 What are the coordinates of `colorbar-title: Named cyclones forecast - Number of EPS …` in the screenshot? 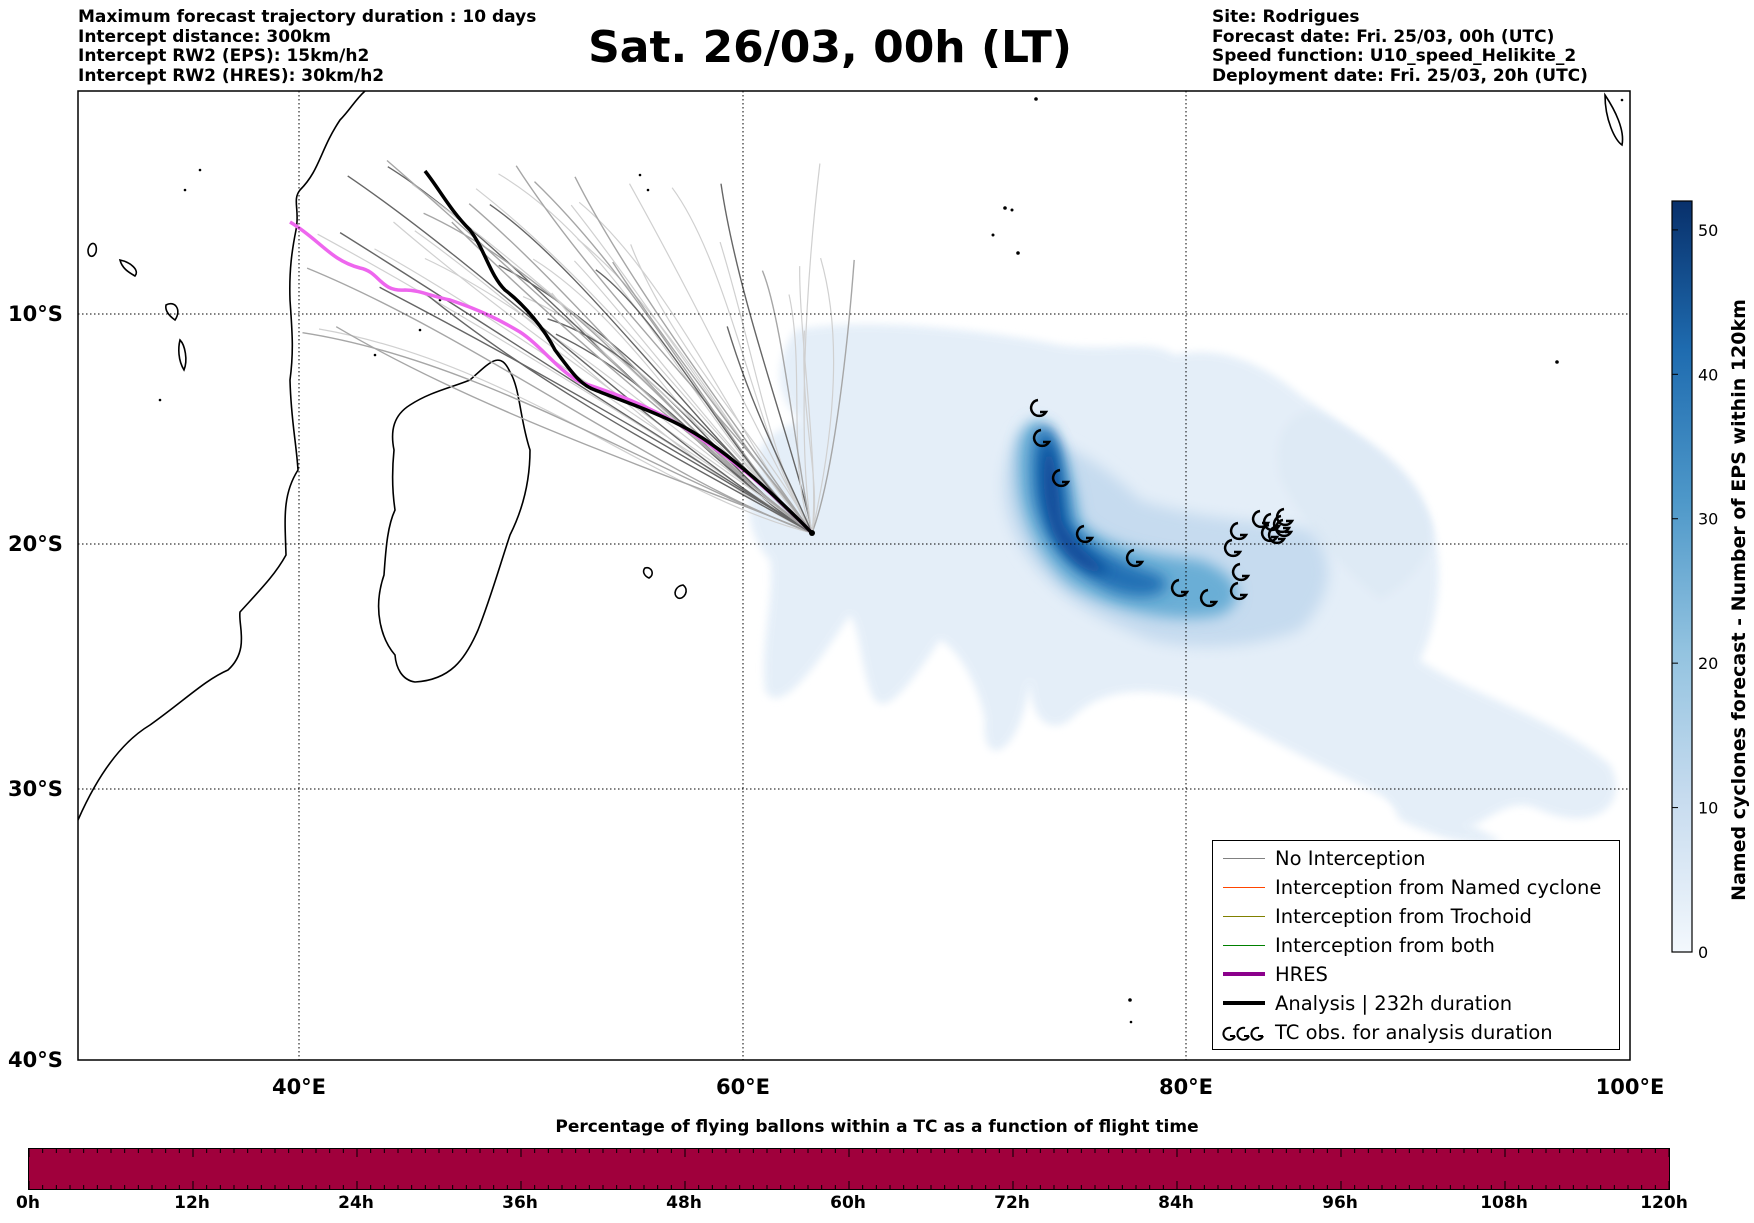 It's located at (1739, 600).